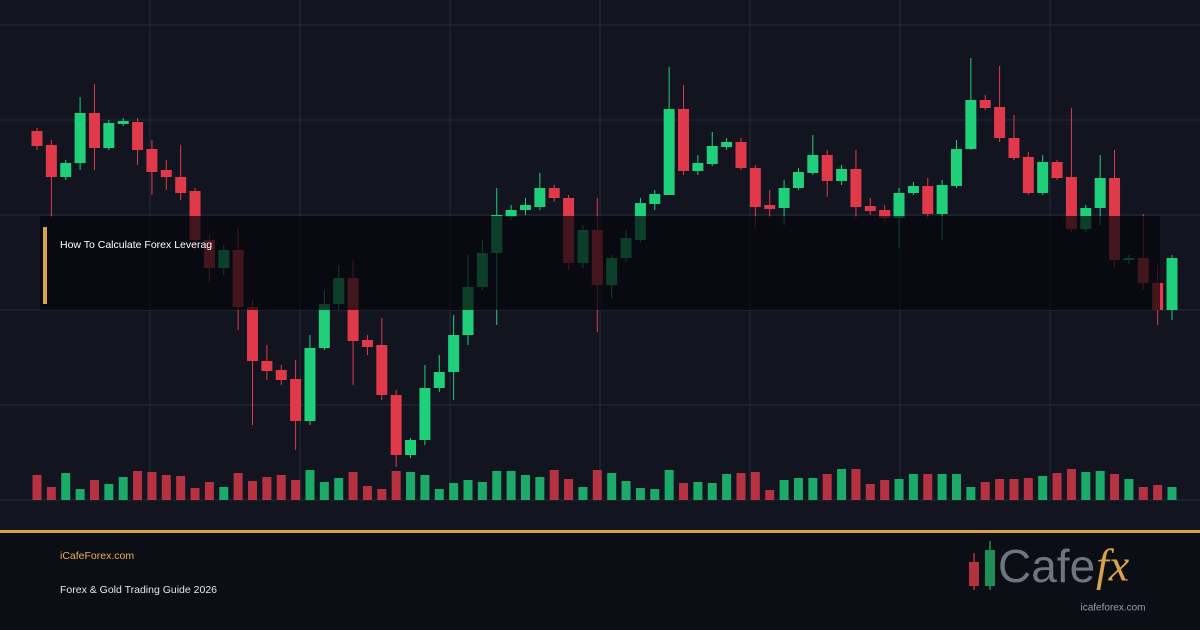 The width and height of the screenshot is (1200, 630). Describe the element at coordinates (600, 531) in the screenshot. I see `divider` at that location.